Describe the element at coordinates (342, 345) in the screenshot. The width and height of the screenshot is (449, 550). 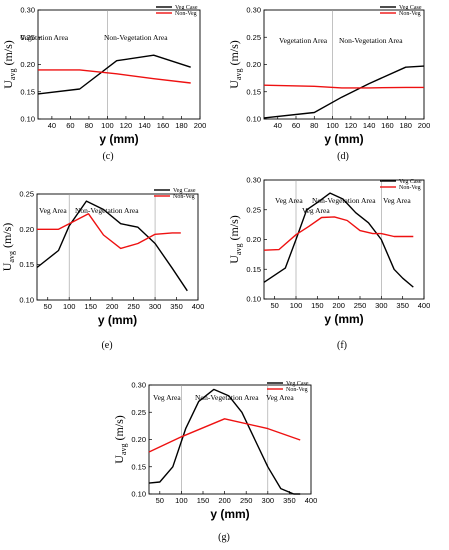
I see `panel-caption: (f)` at that location.